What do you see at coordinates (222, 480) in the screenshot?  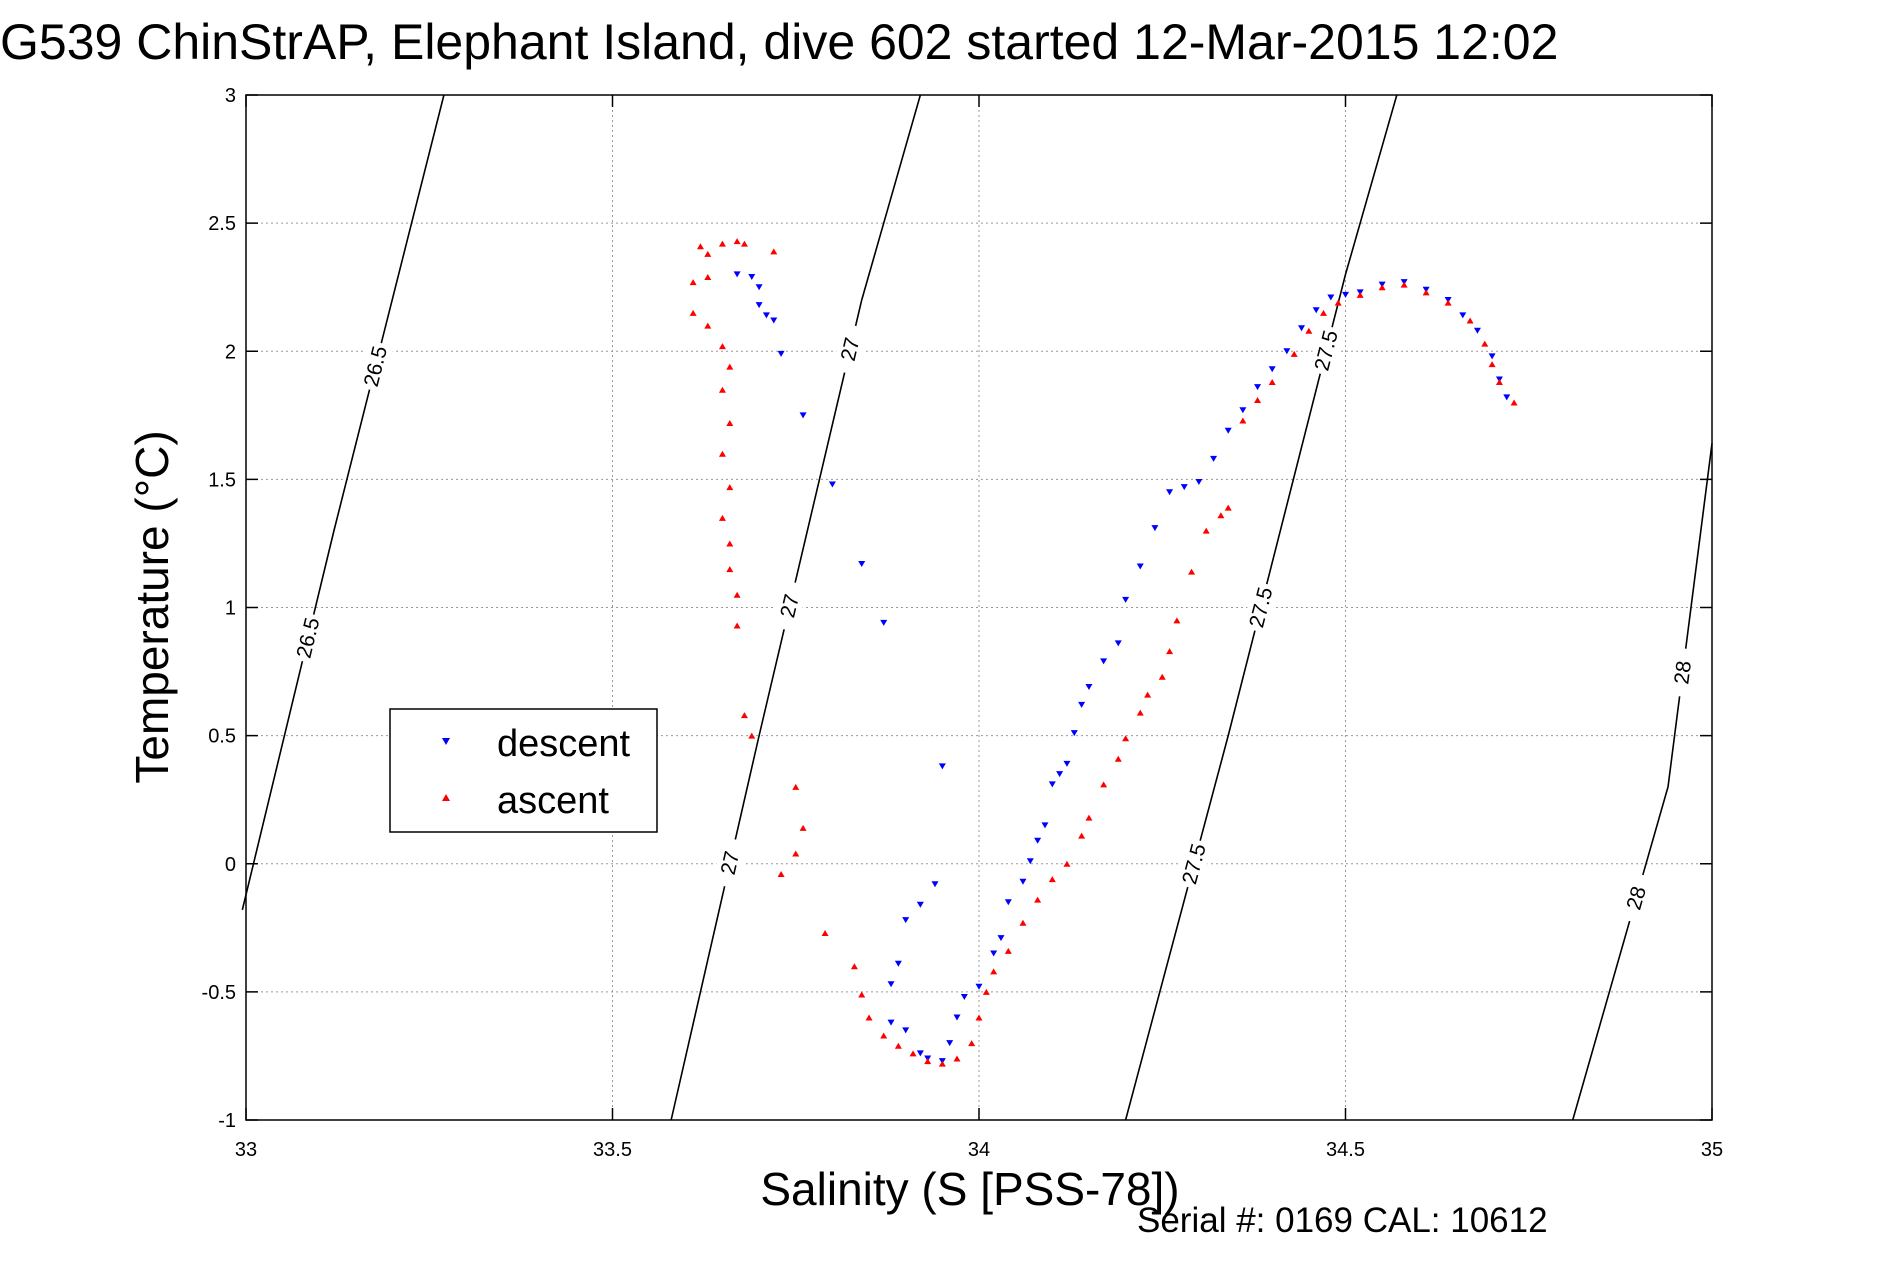 I see `y-tick-label: 1.5` at bounding box center [222, 480].